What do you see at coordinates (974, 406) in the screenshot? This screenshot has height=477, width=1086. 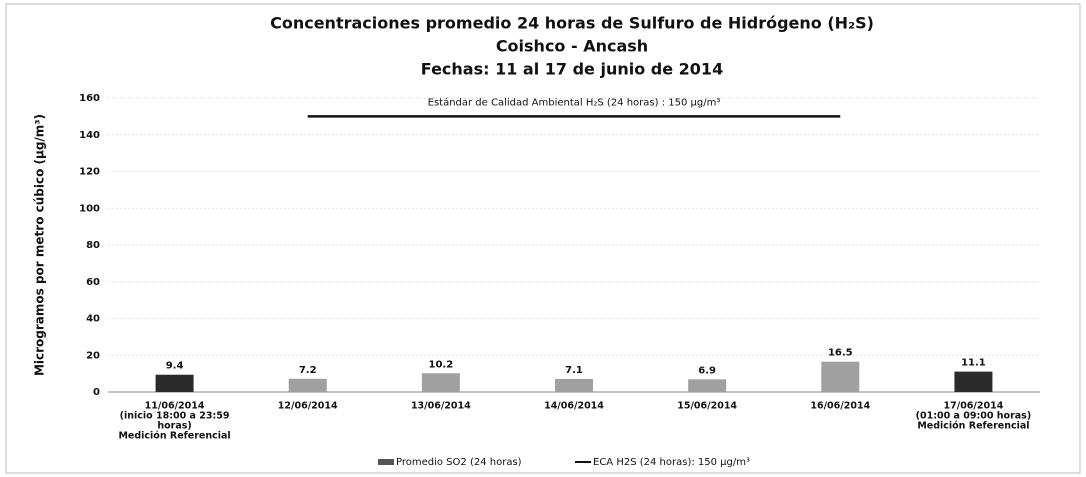 I see `x-tick-label: 17/06/2014` at bounding box center [974, 406].